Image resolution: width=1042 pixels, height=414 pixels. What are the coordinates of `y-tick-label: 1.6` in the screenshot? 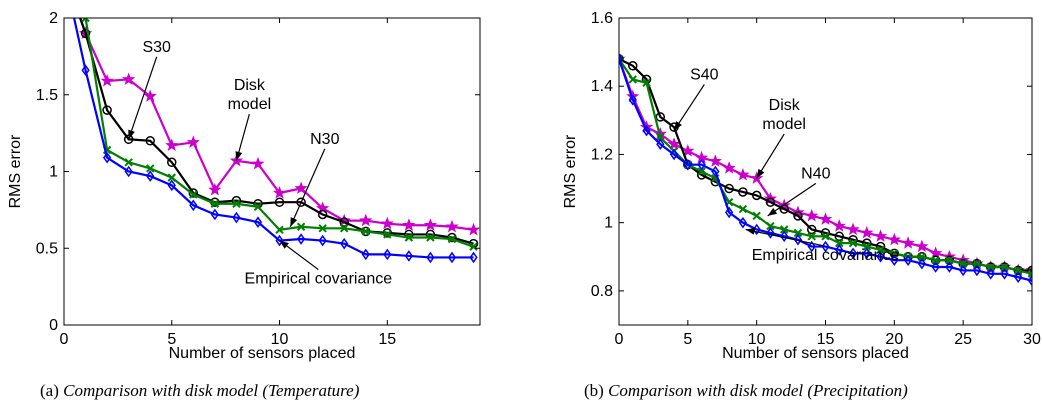 It's located at (602, 18).